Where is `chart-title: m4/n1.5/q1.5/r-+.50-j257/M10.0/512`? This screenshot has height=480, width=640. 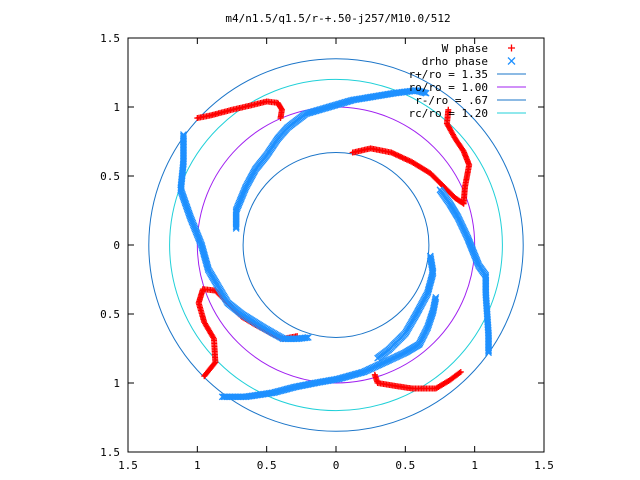
chart-title: m4/n1.5/q1.5/r-+.50-j257/M10.0/512 is located at coordinates (337, 18).